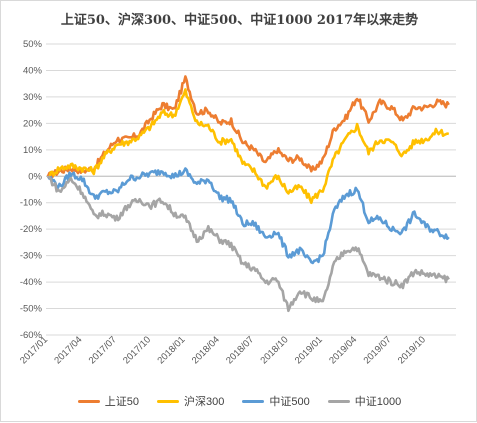 This screenshot has height=423, width=477. Describe the element at coordinates (240, 350) in the screenshot. I see `x-tick-label: 2018/07` at that location.